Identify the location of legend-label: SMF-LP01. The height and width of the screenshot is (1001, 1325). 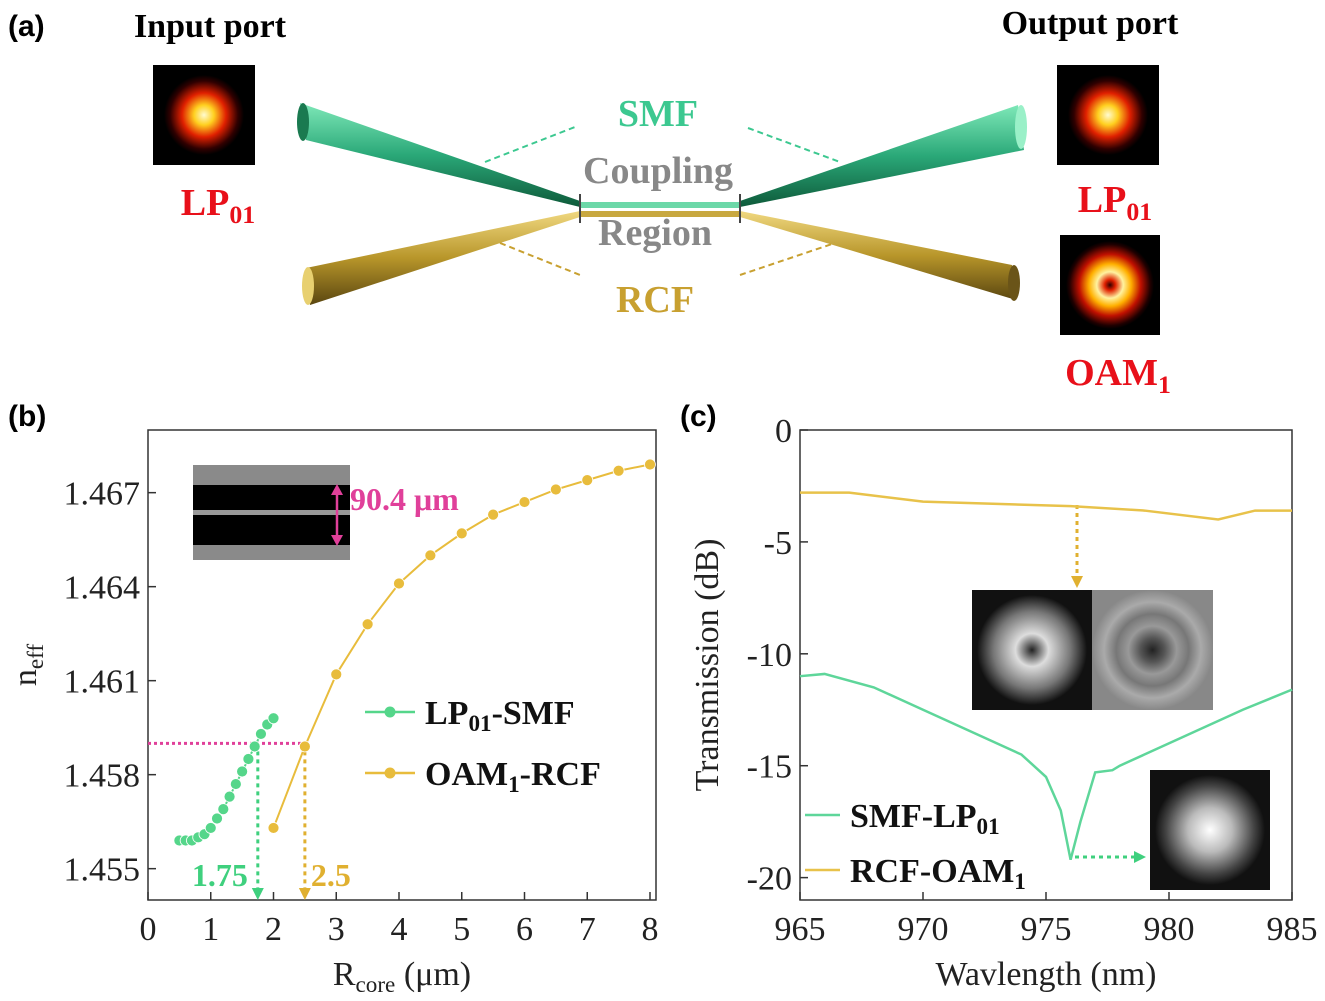
(925, 819).